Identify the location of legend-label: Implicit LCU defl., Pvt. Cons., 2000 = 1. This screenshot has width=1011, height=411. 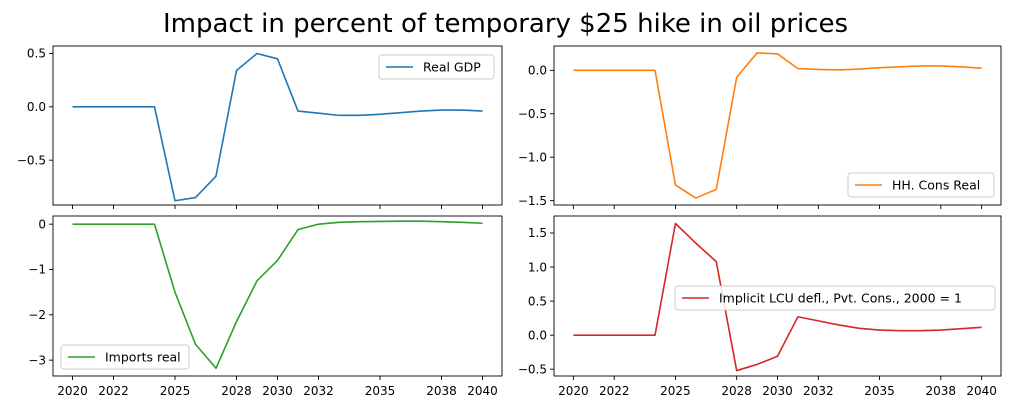
(840, 298).